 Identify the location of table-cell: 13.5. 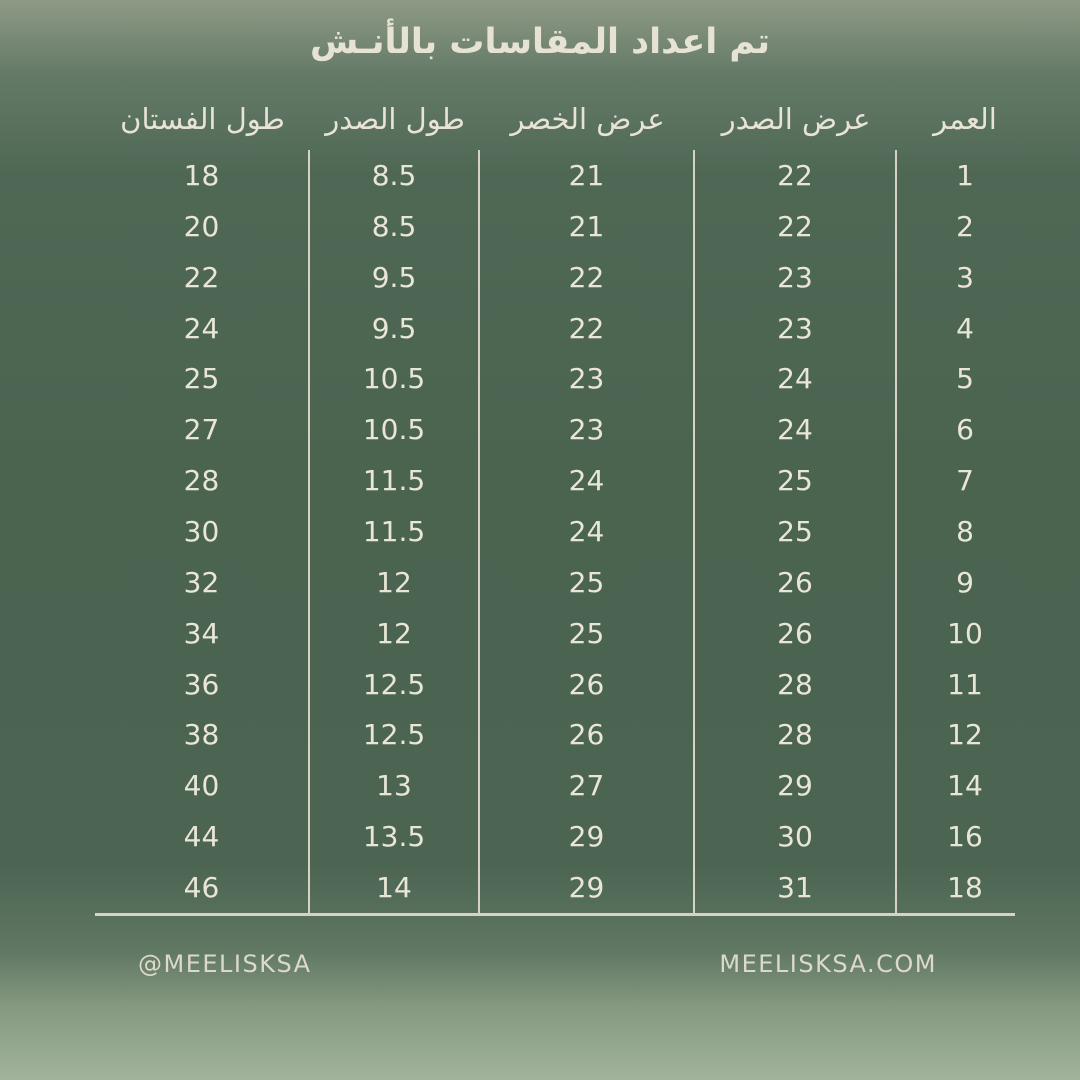
(394, 837).